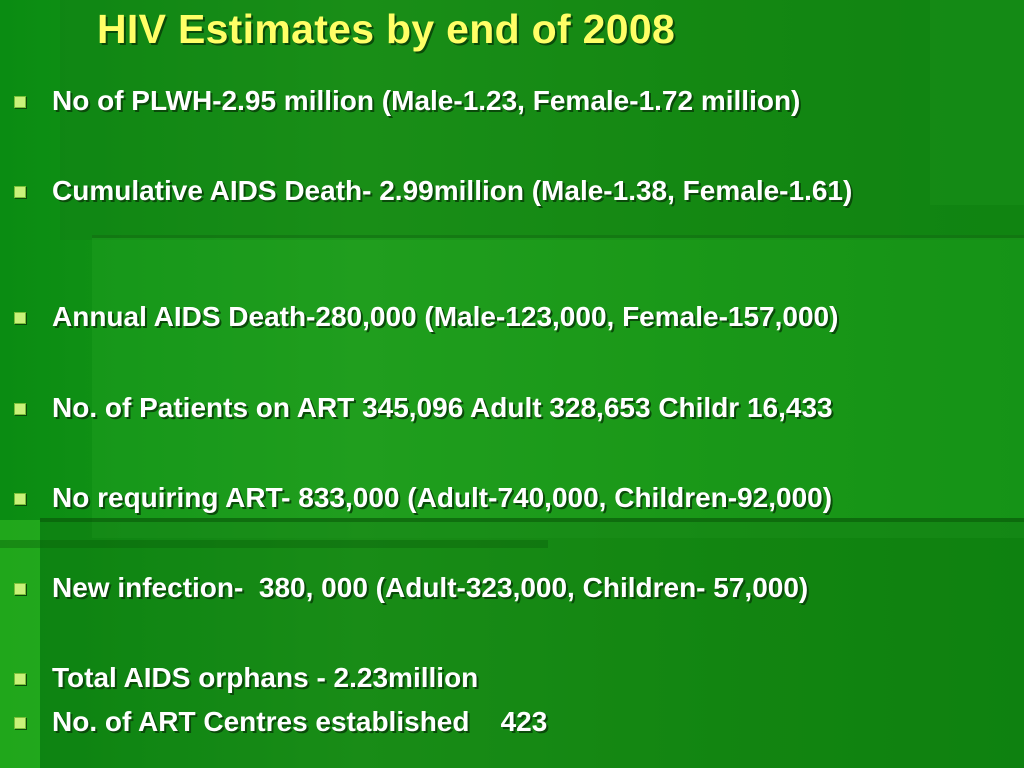  Describe the element at coordinates (300, 721) in the screenshot. I see `bullet-text: No. of ART Centres established 423` at that location.